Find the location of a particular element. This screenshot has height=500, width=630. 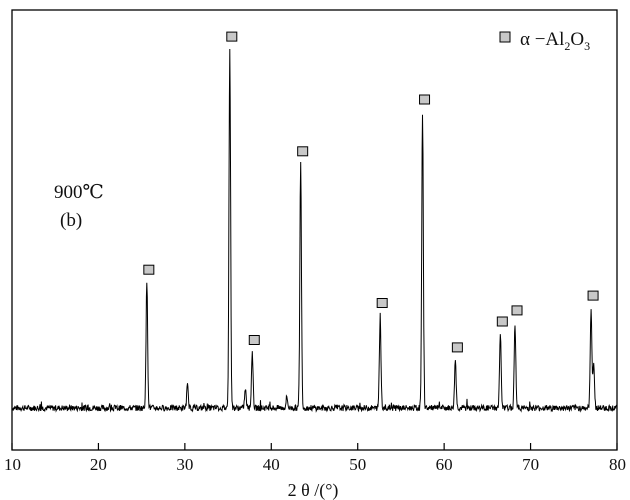

legend-label: α −Al2O3 is located at coordinates (555, 41).